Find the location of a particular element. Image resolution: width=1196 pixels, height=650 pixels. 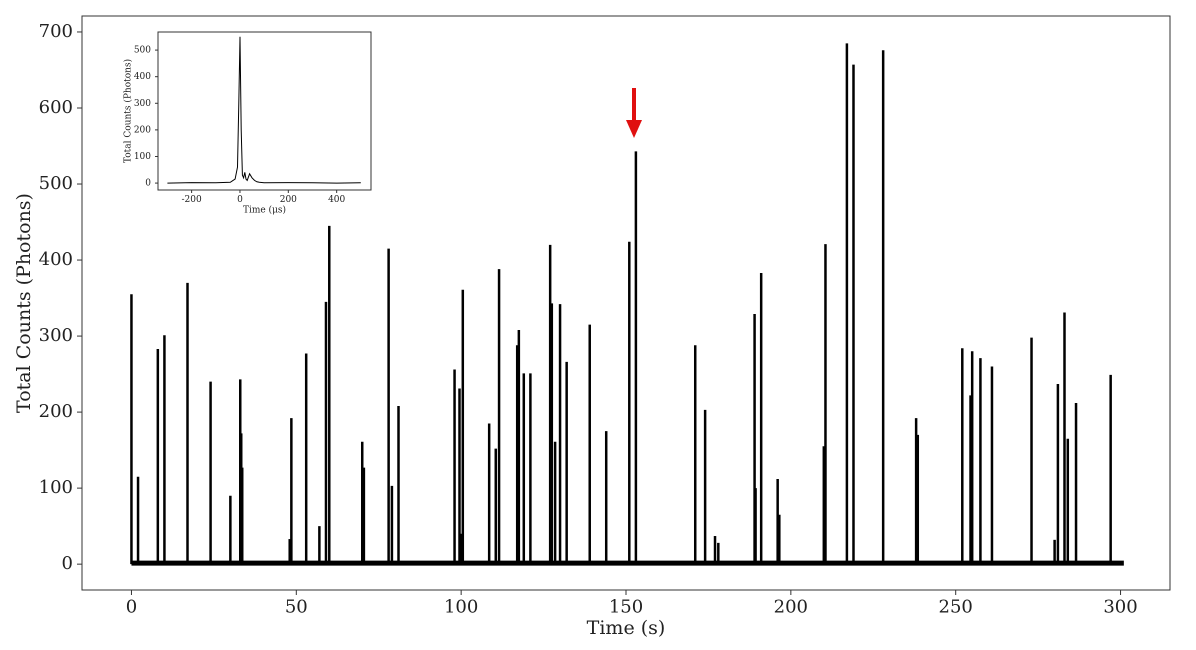

x-axis-label: Time (s) is located at coordinates (626, 628).